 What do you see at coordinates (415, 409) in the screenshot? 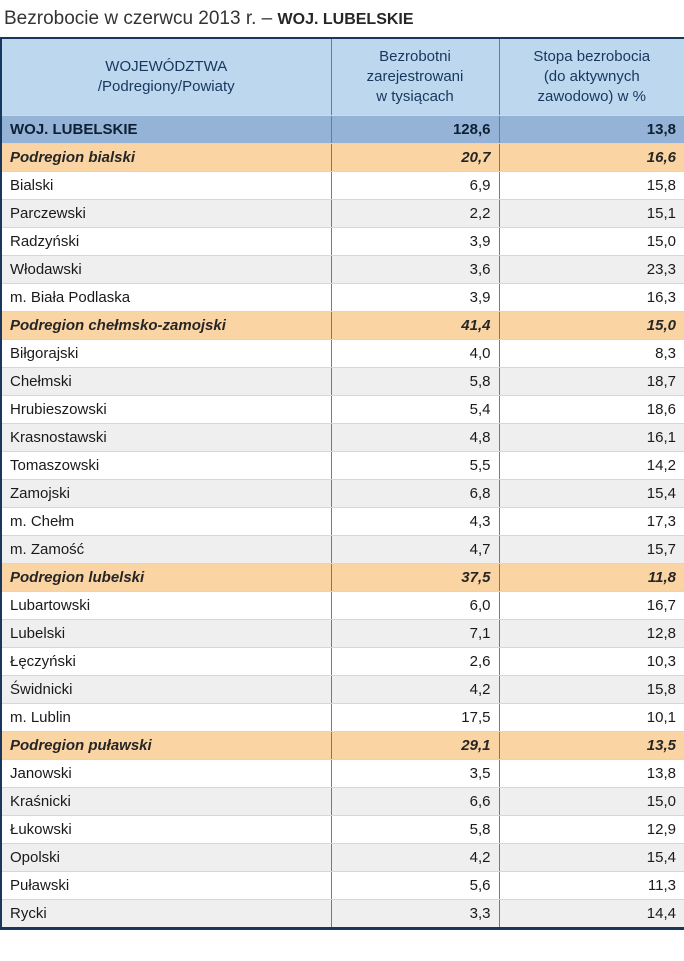
I see `unemployed-value: 5,4` at bounding box center [415, 409].